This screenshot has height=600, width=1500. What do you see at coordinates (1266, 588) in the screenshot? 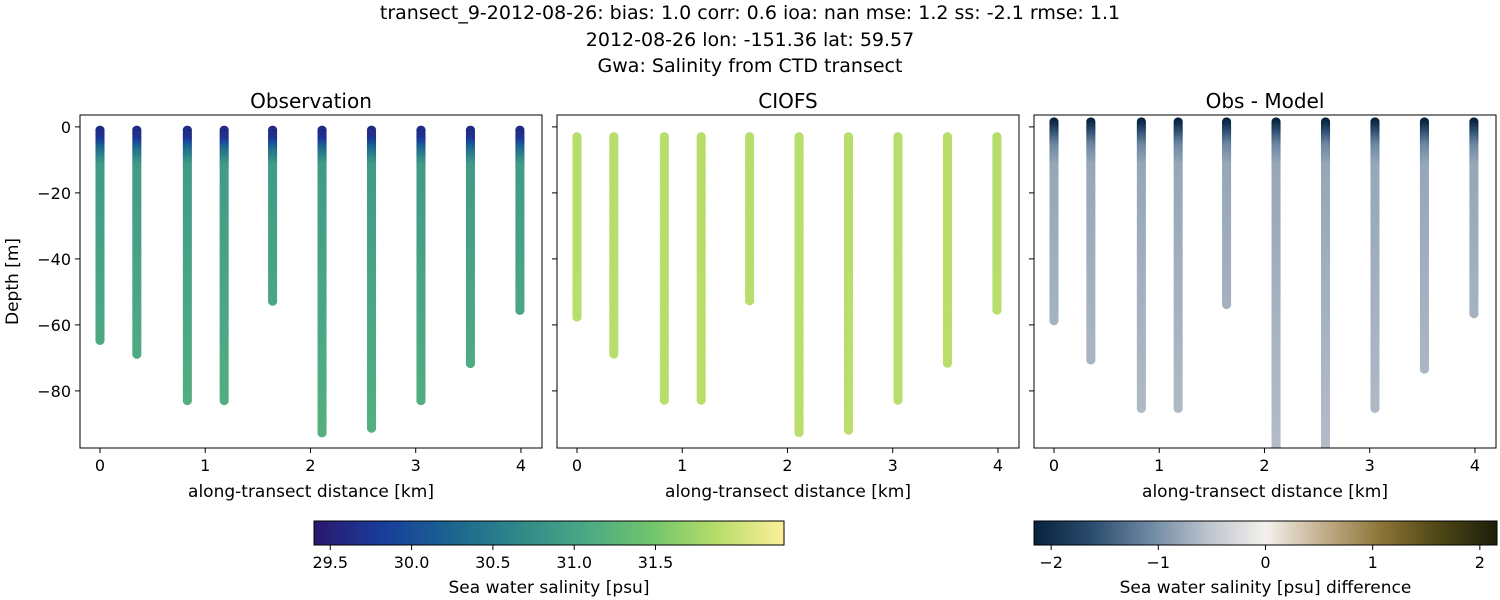
I see `colorbar-label: Sea water salinity [psu] difference` at bounding box center [1266, 588].